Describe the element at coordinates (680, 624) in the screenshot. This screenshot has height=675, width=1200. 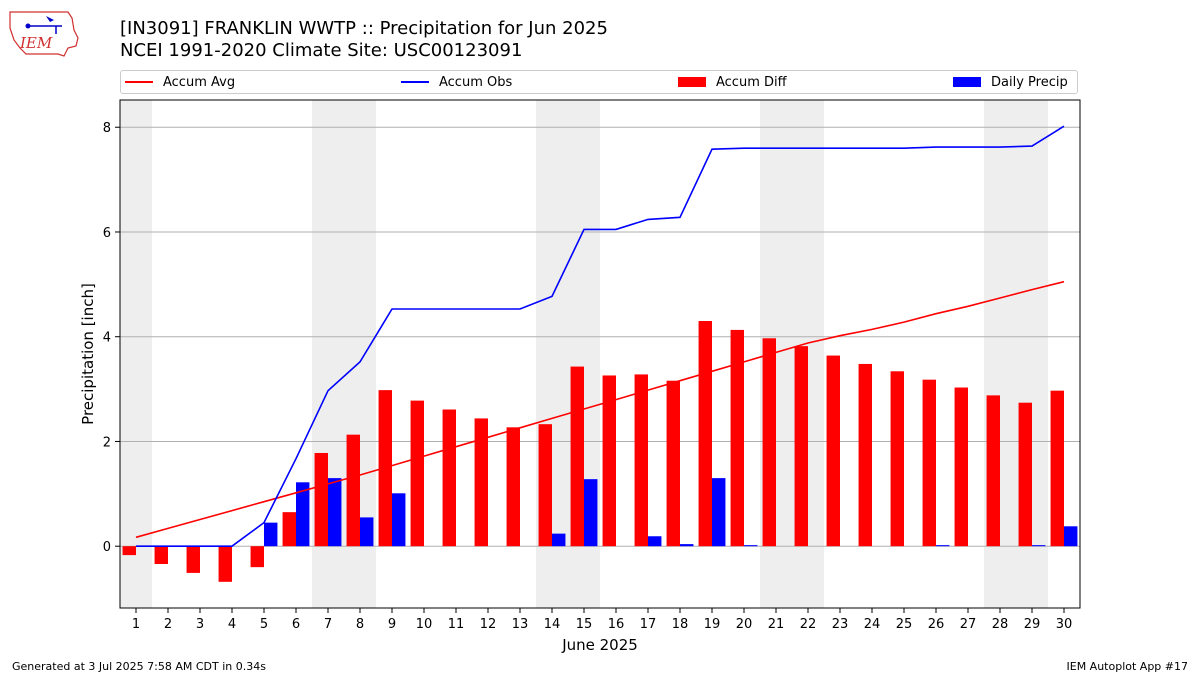
I see `x-tick-label-18: 18` at that location.